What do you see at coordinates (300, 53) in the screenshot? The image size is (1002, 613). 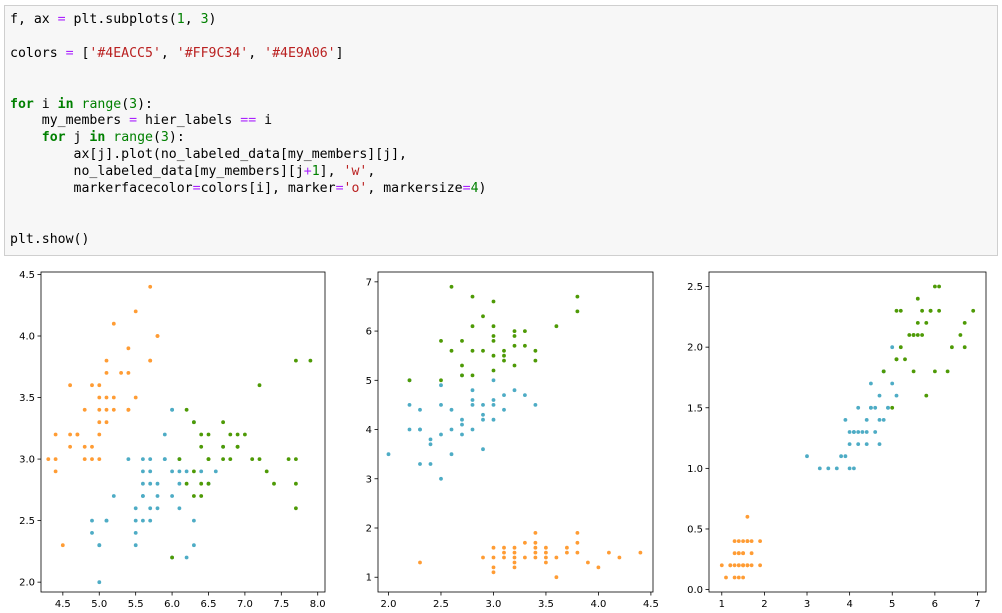 I see `code-token: '#4E9A06'` at bounding box center [300, 53].